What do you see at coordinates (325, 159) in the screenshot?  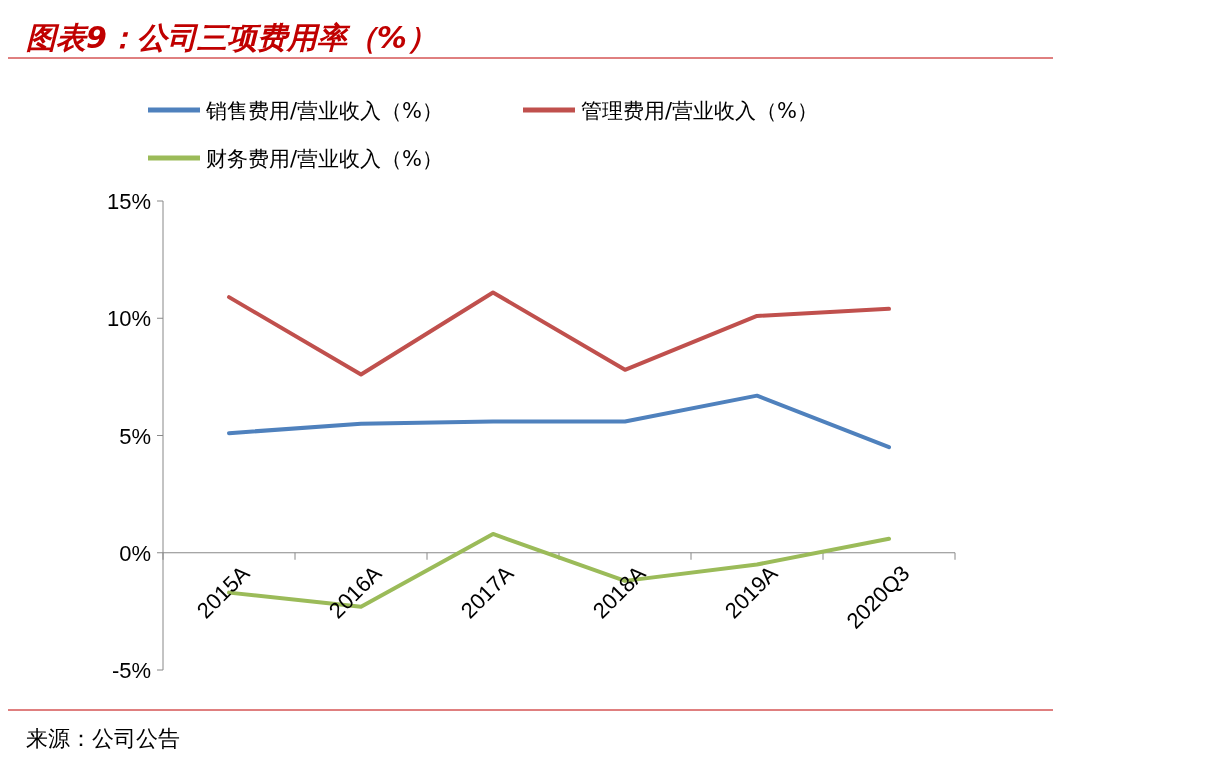 I see `legend-label: 财务费用/营业收入（%）` at bounding box center [325, 159].